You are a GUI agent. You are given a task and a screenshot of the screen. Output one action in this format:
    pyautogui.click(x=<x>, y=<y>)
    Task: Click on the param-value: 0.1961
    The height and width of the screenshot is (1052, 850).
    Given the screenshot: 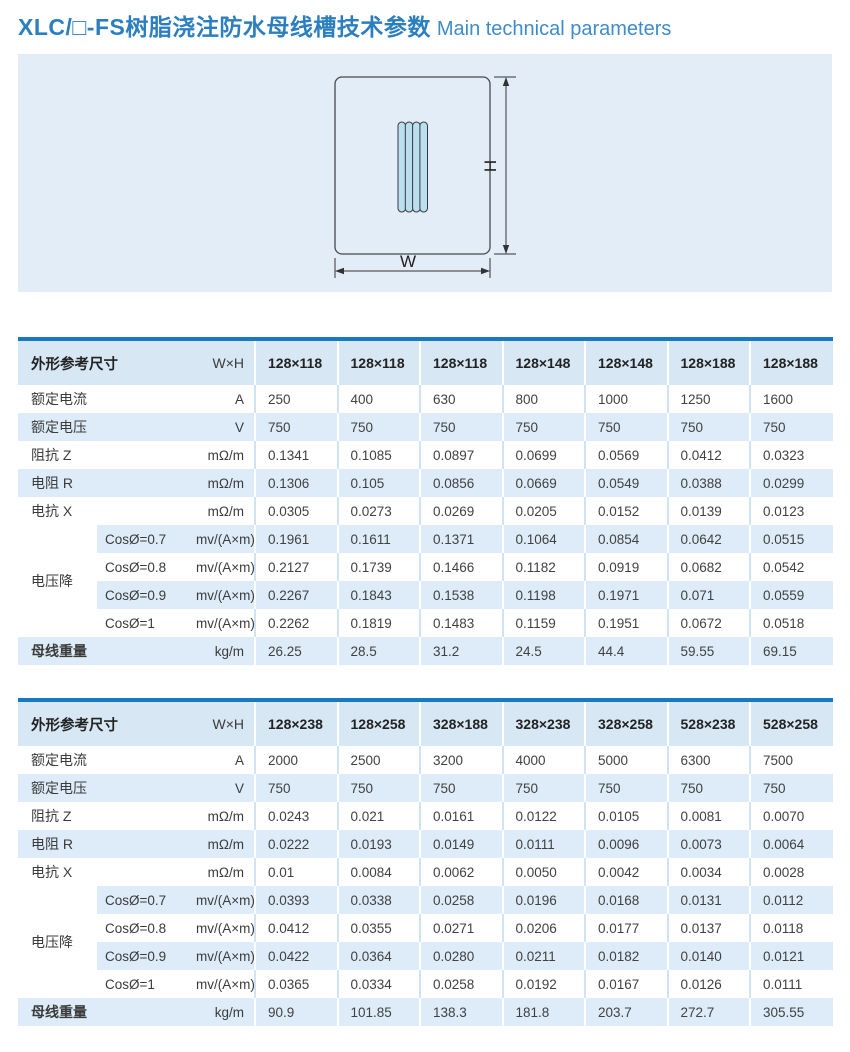 What is the action you would take?
    pyautogui.click(x=296, y=539)
    